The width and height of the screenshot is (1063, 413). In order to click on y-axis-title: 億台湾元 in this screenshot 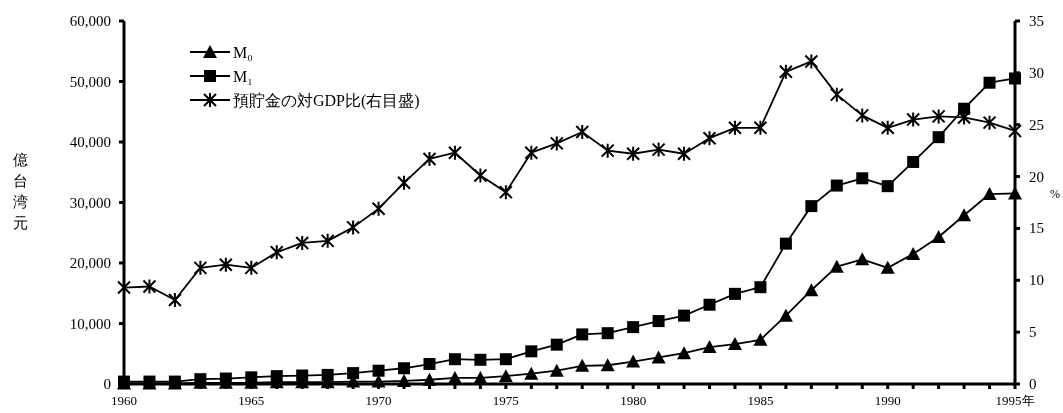, I will do `click(20, 191)`.